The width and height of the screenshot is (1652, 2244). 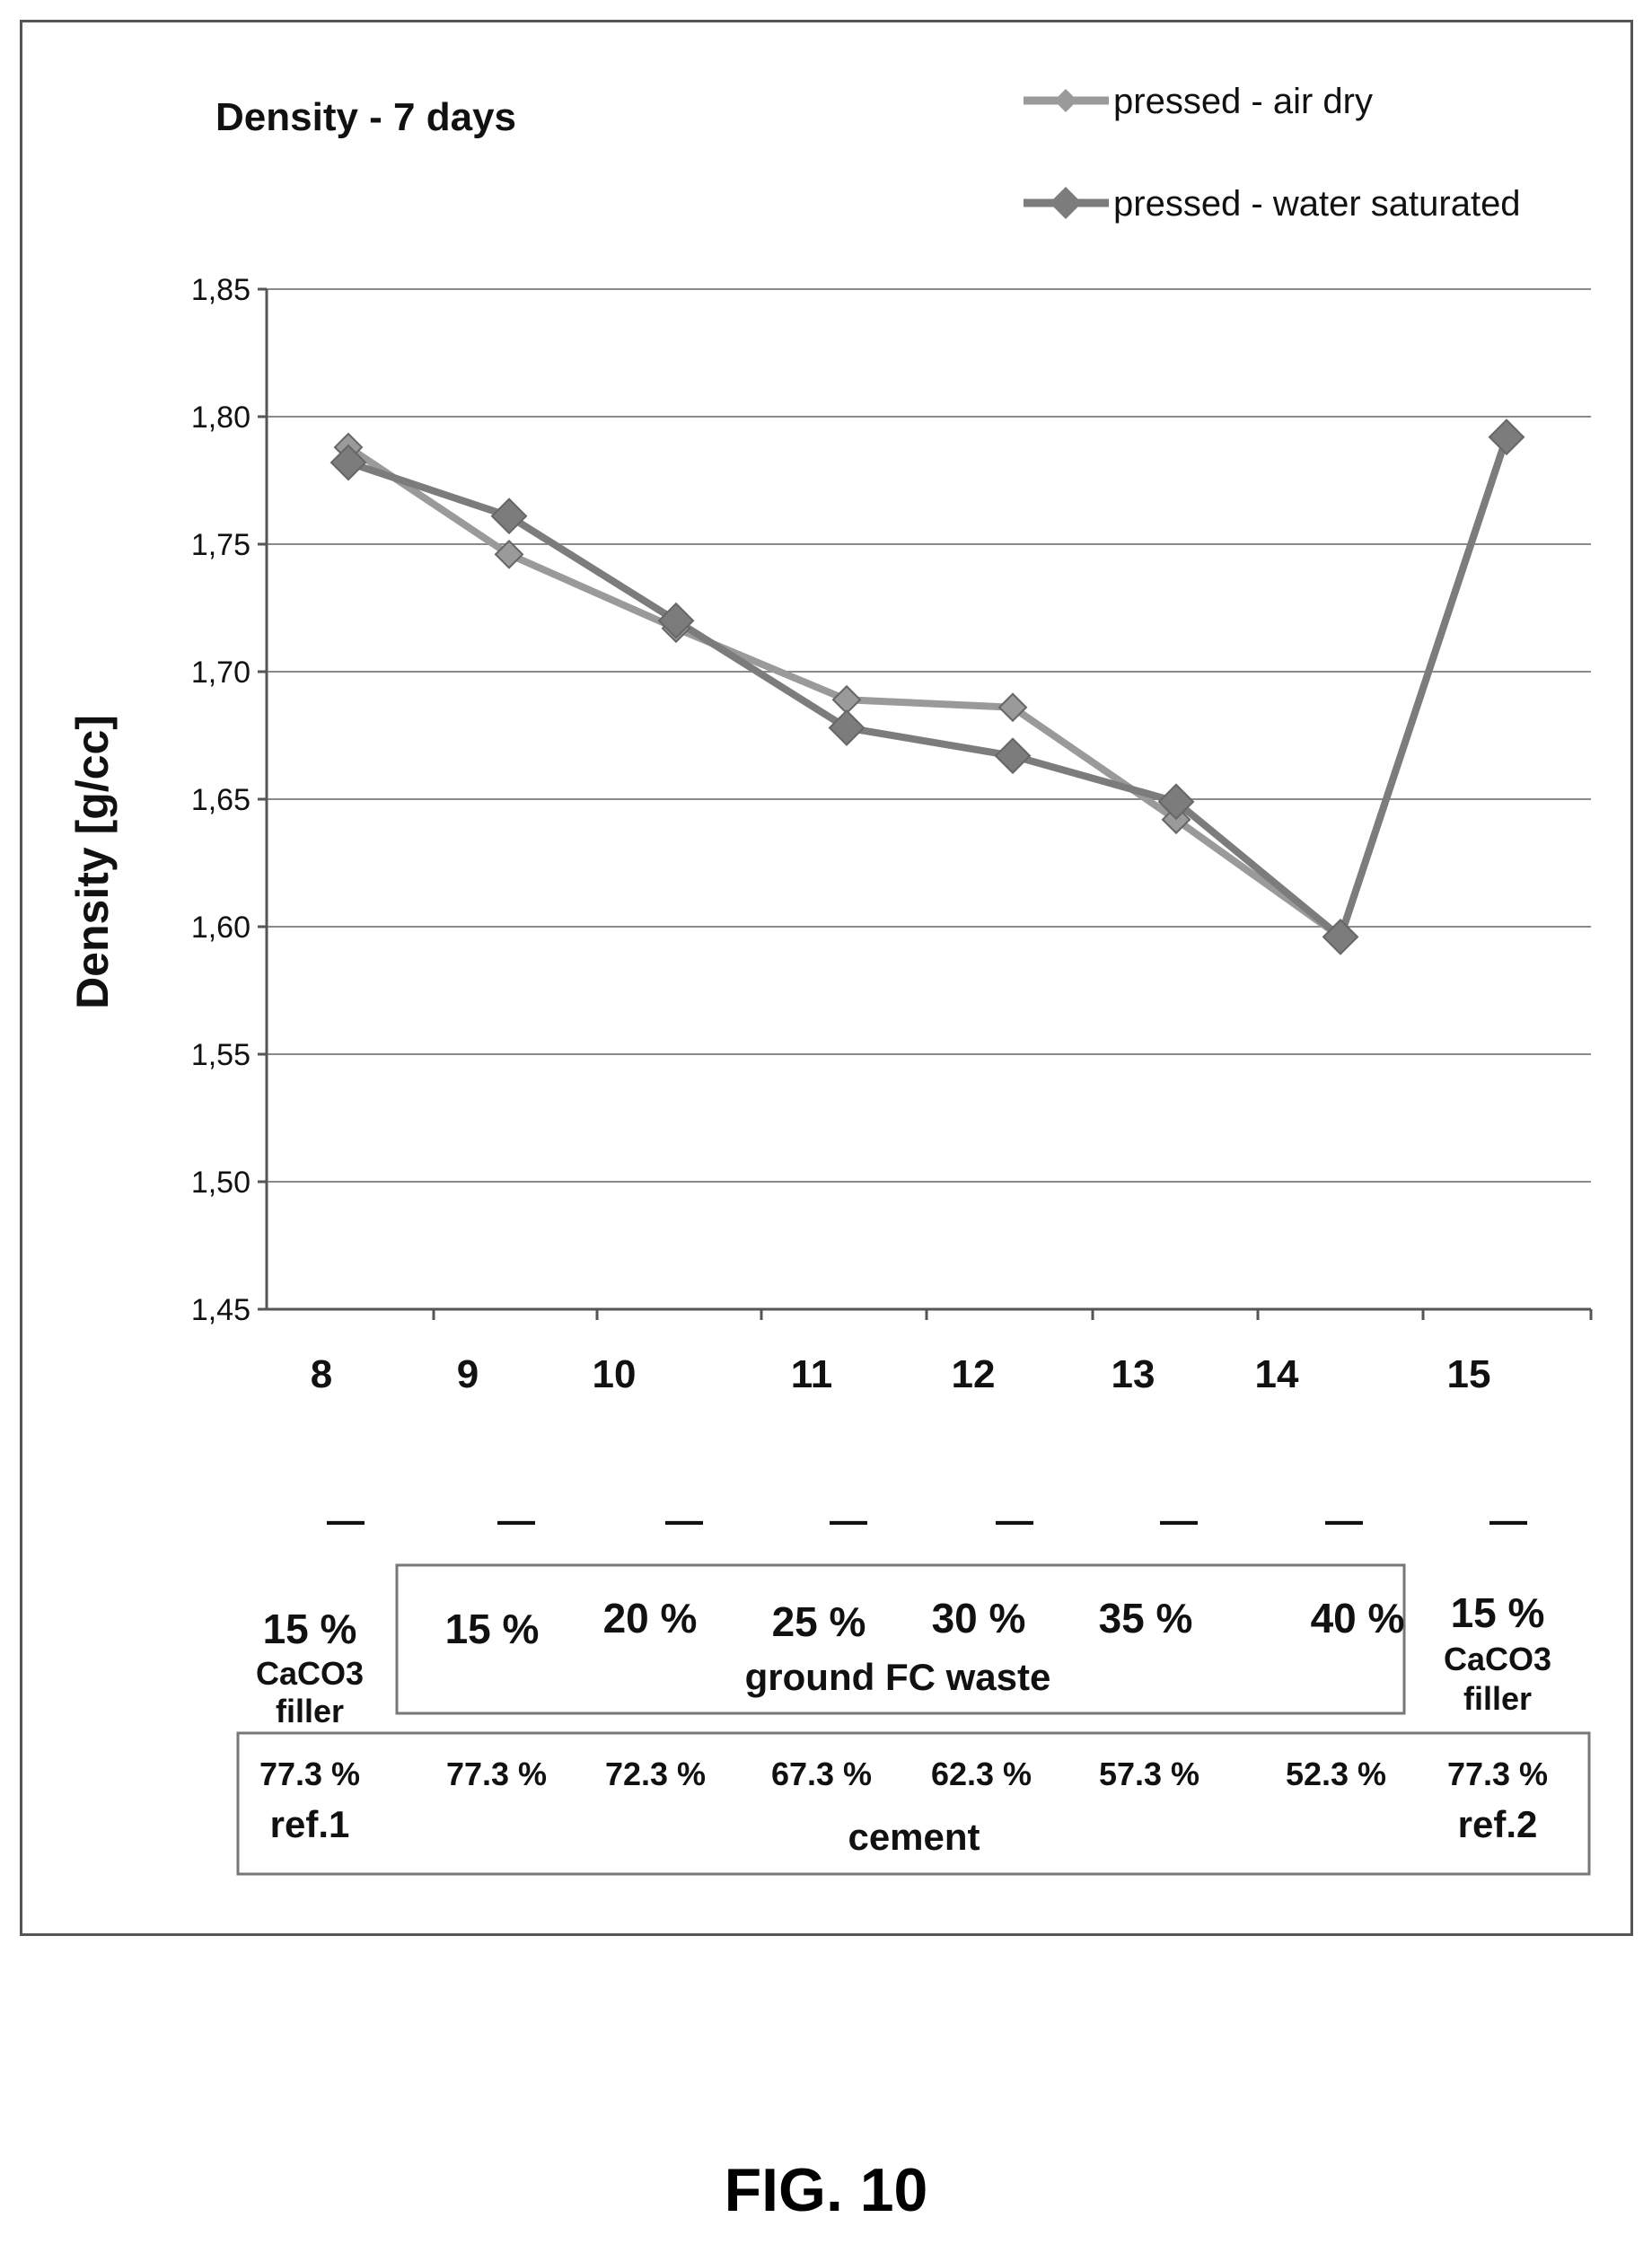 What do you see at coordinates (310, 1711) in the screenshot?
I see `ref1-filler-line2: filler` at bounding box center [310, 1711].